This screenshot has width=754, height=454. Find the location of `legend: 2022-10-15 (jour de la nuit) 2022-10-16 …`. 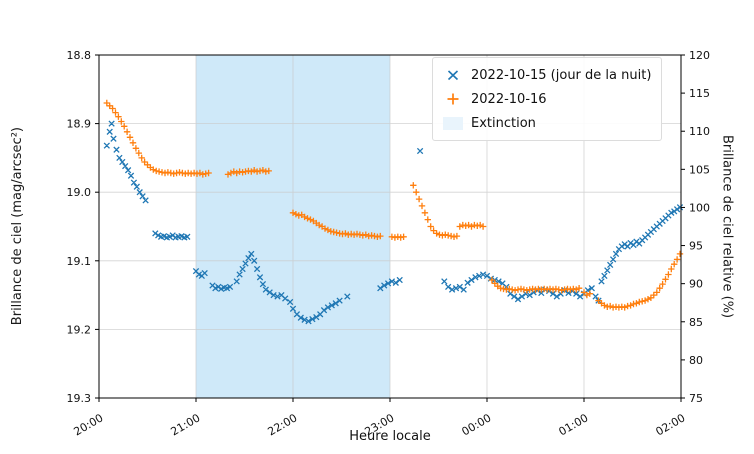

legend: 2022-10-15 (jour de la nuit) 2022-10-16 … is located at coordinates (547, 99).